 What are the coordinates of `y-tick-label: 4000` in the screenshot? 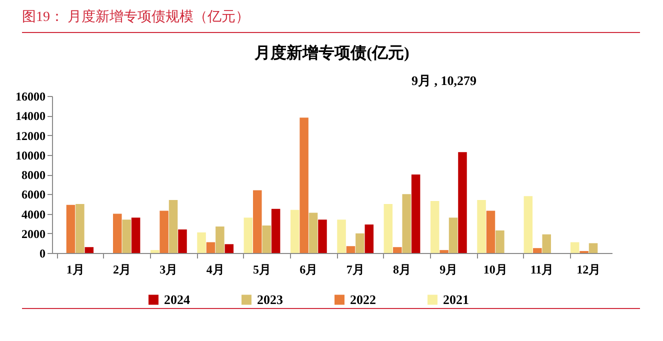 It's located at (34, 214).